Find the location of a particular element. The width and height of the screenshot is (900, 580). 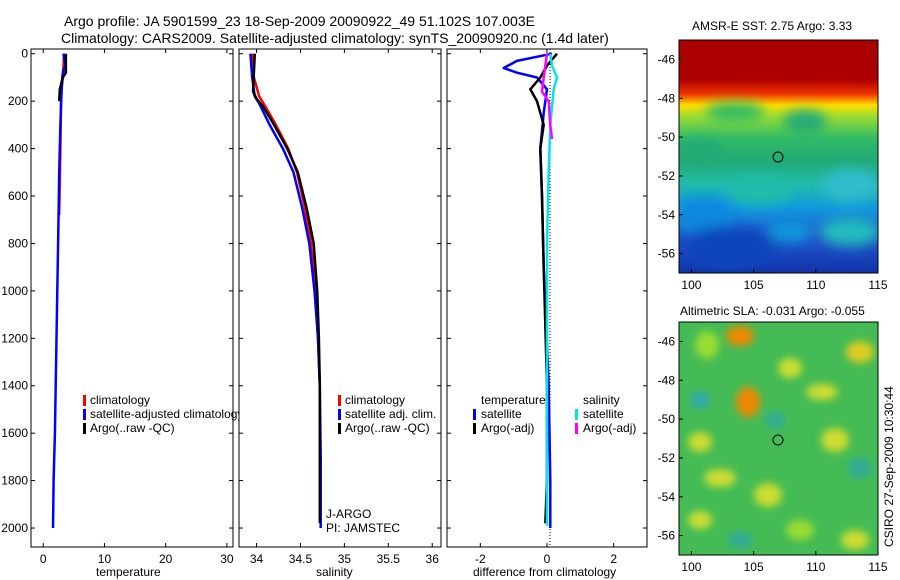

sla-map-axes is located at coordinates (778, 438).